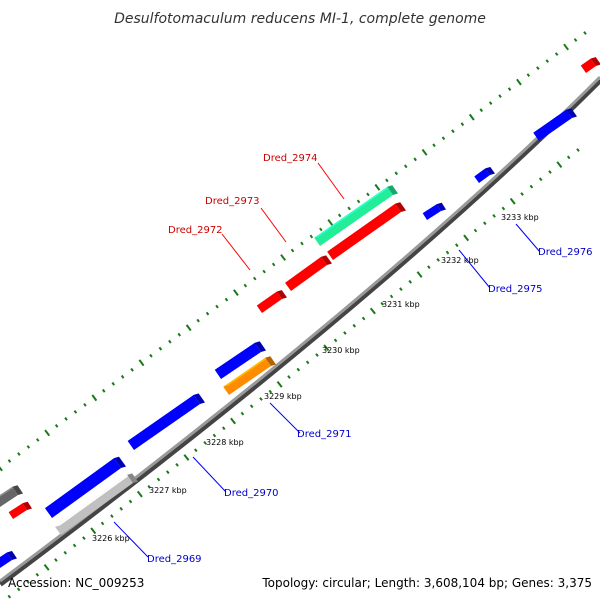 This screenshot has height=600, width=600. I want to click on gene-block-dred-2969-blue, so click(85, 487).